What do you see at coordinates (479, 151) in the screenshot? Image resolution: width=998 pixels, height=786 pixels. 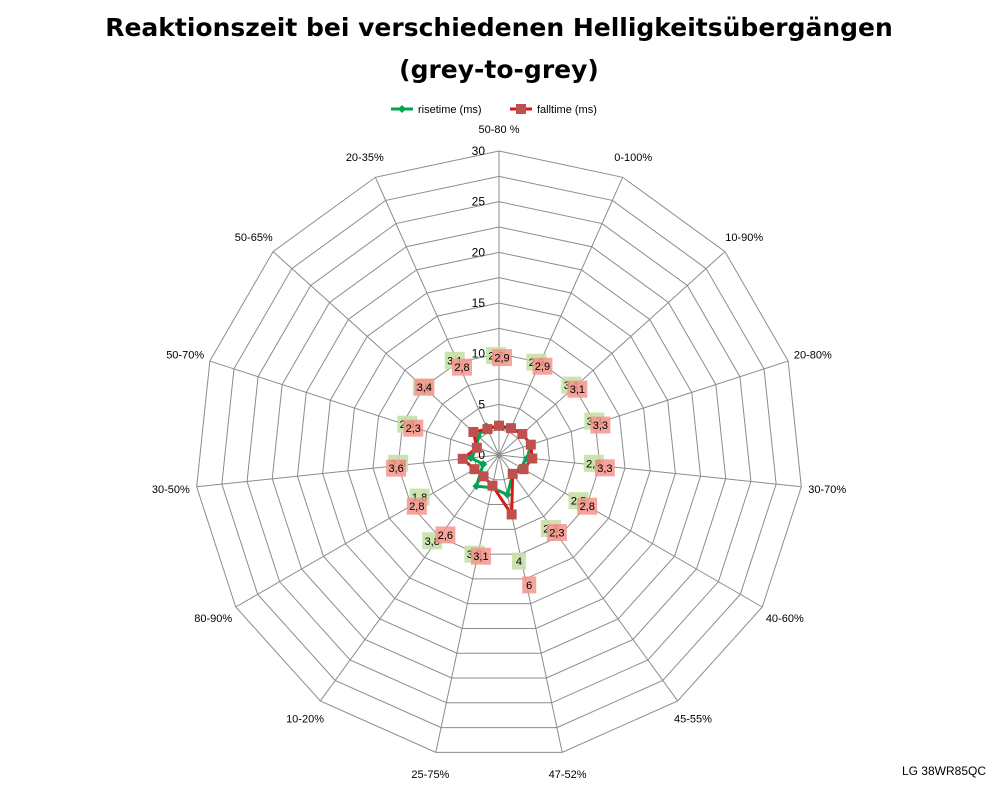 I see `radial-tick-label: 30` at bounding box center [479, 151].